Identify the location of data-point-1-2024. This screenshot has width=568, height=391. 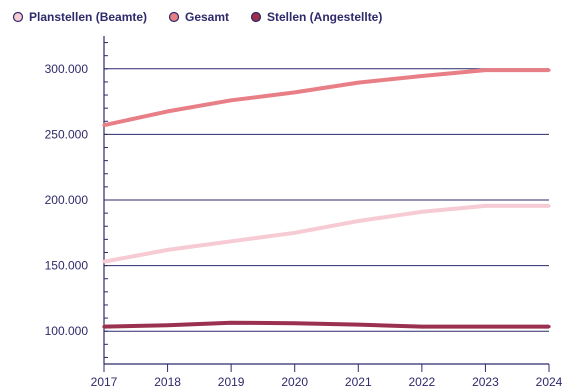
(549, 70).